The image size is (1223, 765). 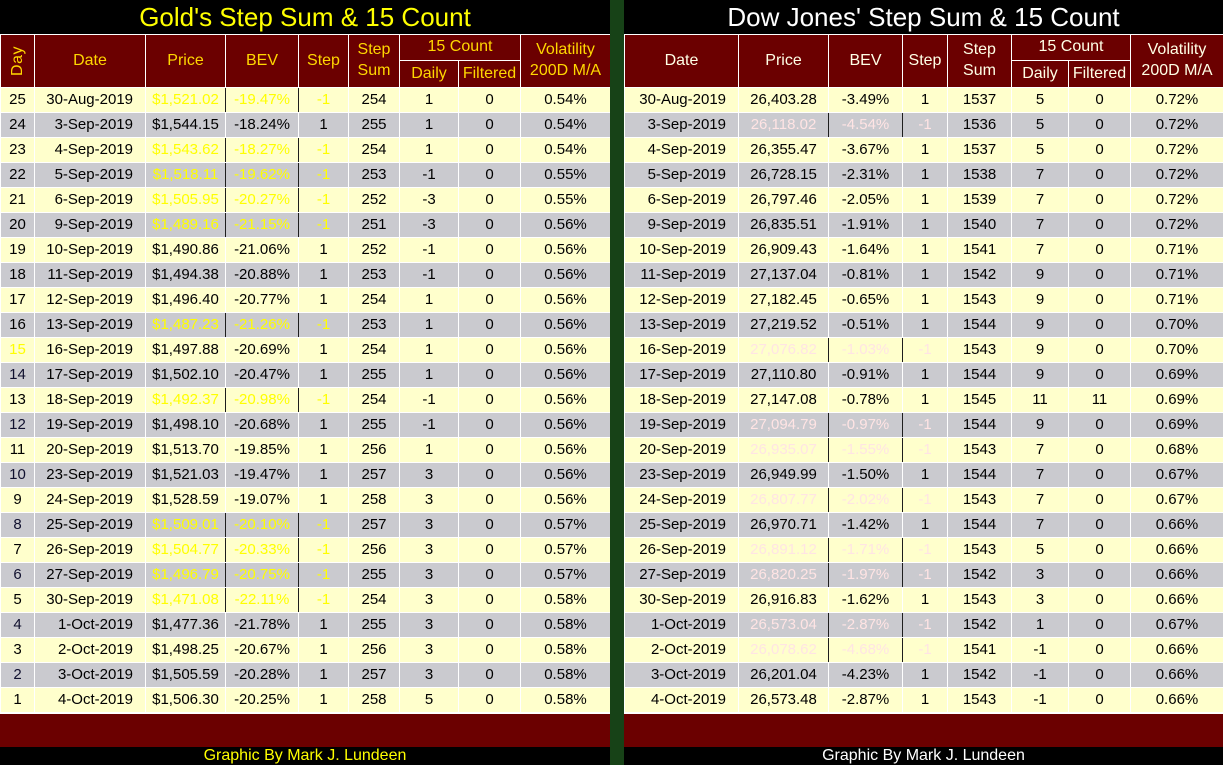 What do you see at coordinates (262, 674) in the screenshot?
I see `cell-bev: -20.28%` at bounding box center [262, 674].